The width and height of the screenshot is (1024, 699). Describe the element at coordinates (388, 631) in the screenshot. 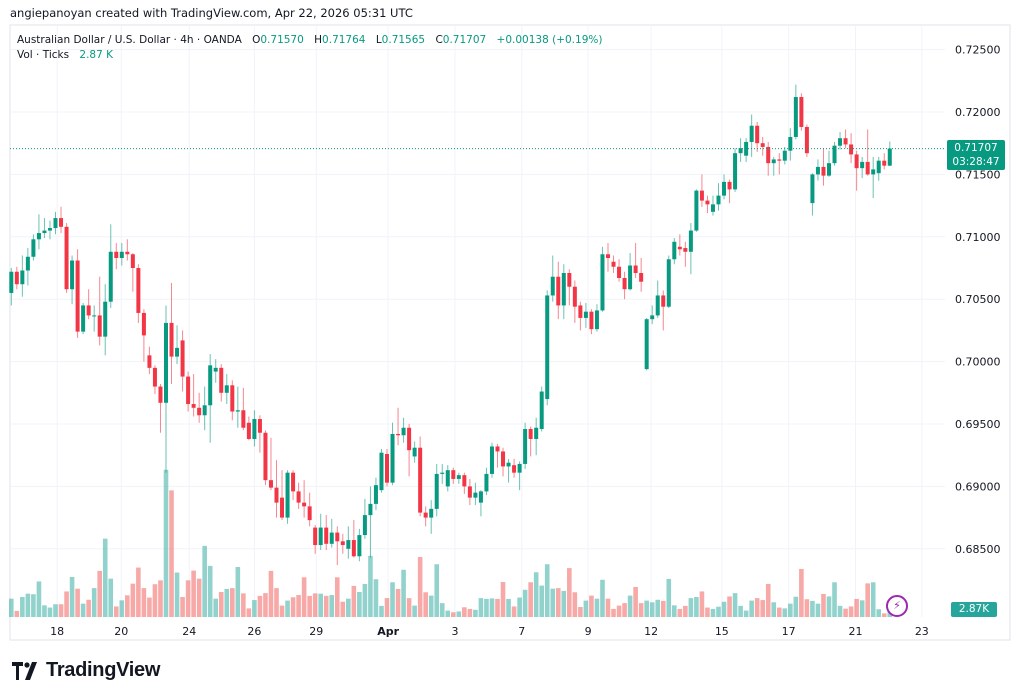

I see `time-tick-label: Apr` at that location.